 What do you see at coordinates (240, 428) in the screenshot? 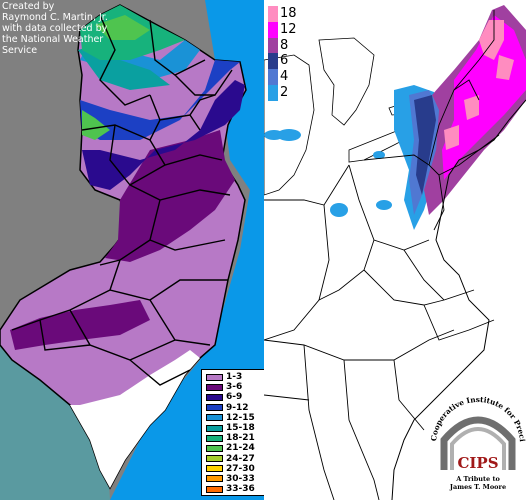
I see `legend-label: 15-18` at bounding box center [240, 428].